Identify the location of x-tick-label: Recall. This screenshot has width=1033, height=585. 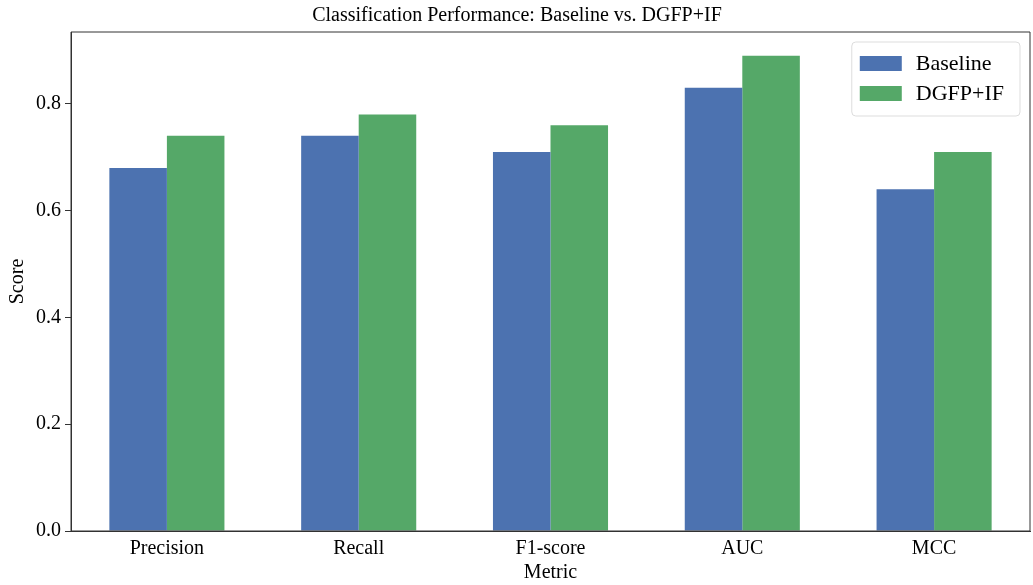
(359, 547).